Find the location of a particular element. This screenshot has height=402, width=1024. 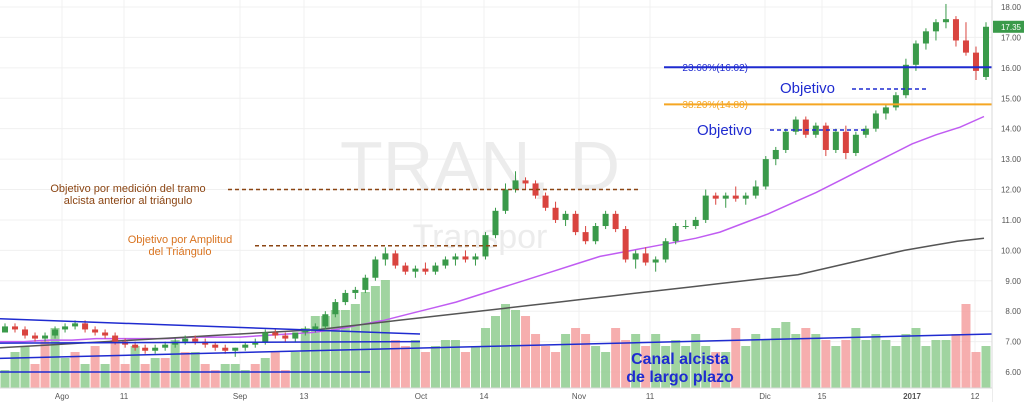

watermark-name: Transpor is located at coordinates (480, 237).